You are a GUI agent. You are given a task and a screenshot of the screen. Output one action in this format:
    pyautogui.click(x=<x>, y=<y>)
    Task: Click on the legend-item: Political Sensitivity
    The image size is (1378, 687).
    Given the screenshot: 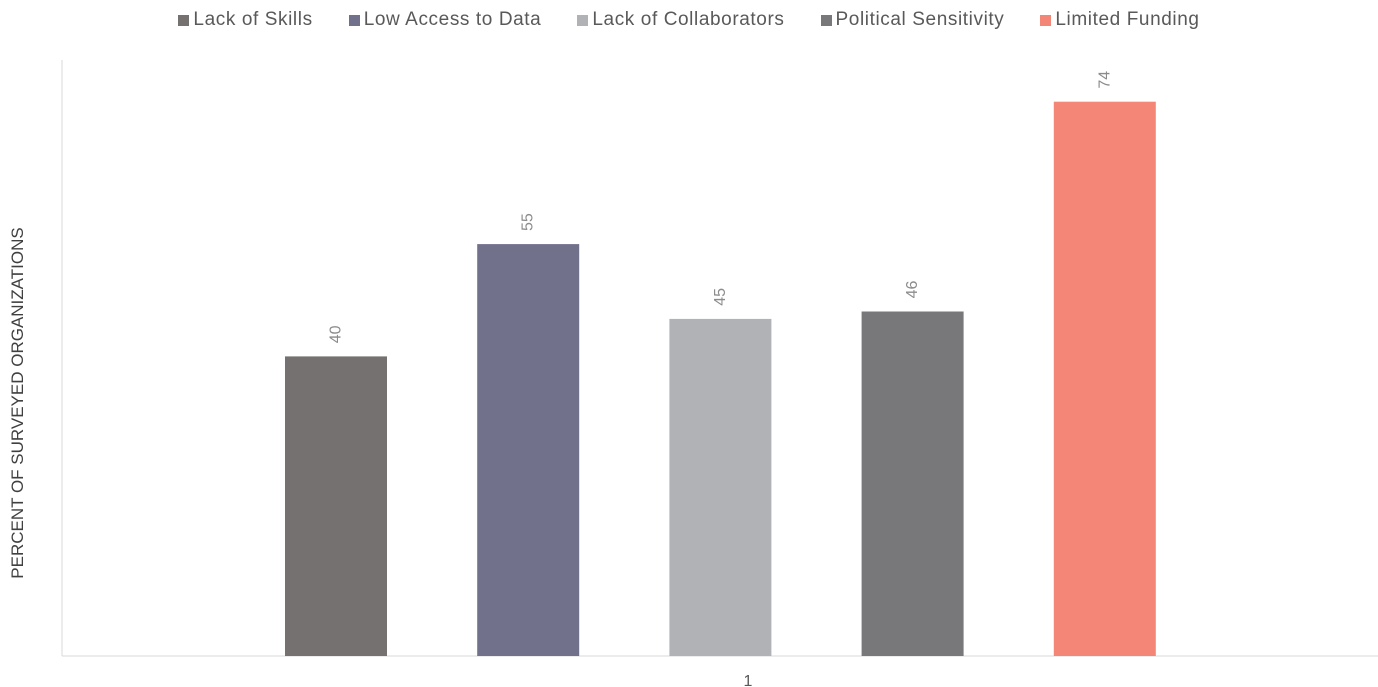 What is the action you would take?
    pyautogui.click(x=912, y=20)
    